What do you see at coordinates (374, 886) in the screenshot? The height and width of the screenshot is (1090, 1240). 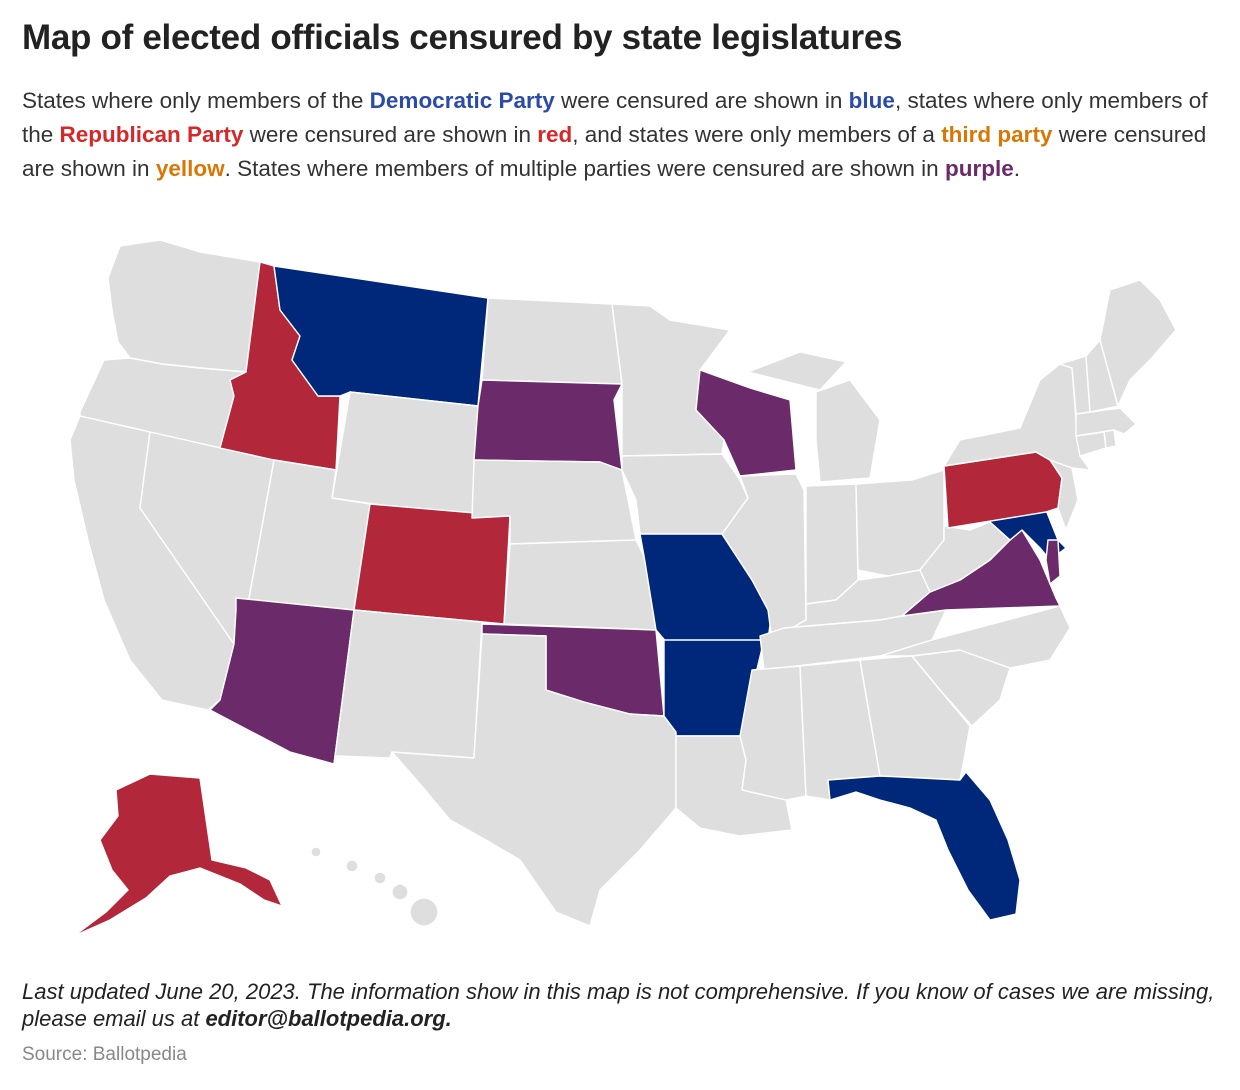 I see `state-hawaii` at bounding box center [374, 886].